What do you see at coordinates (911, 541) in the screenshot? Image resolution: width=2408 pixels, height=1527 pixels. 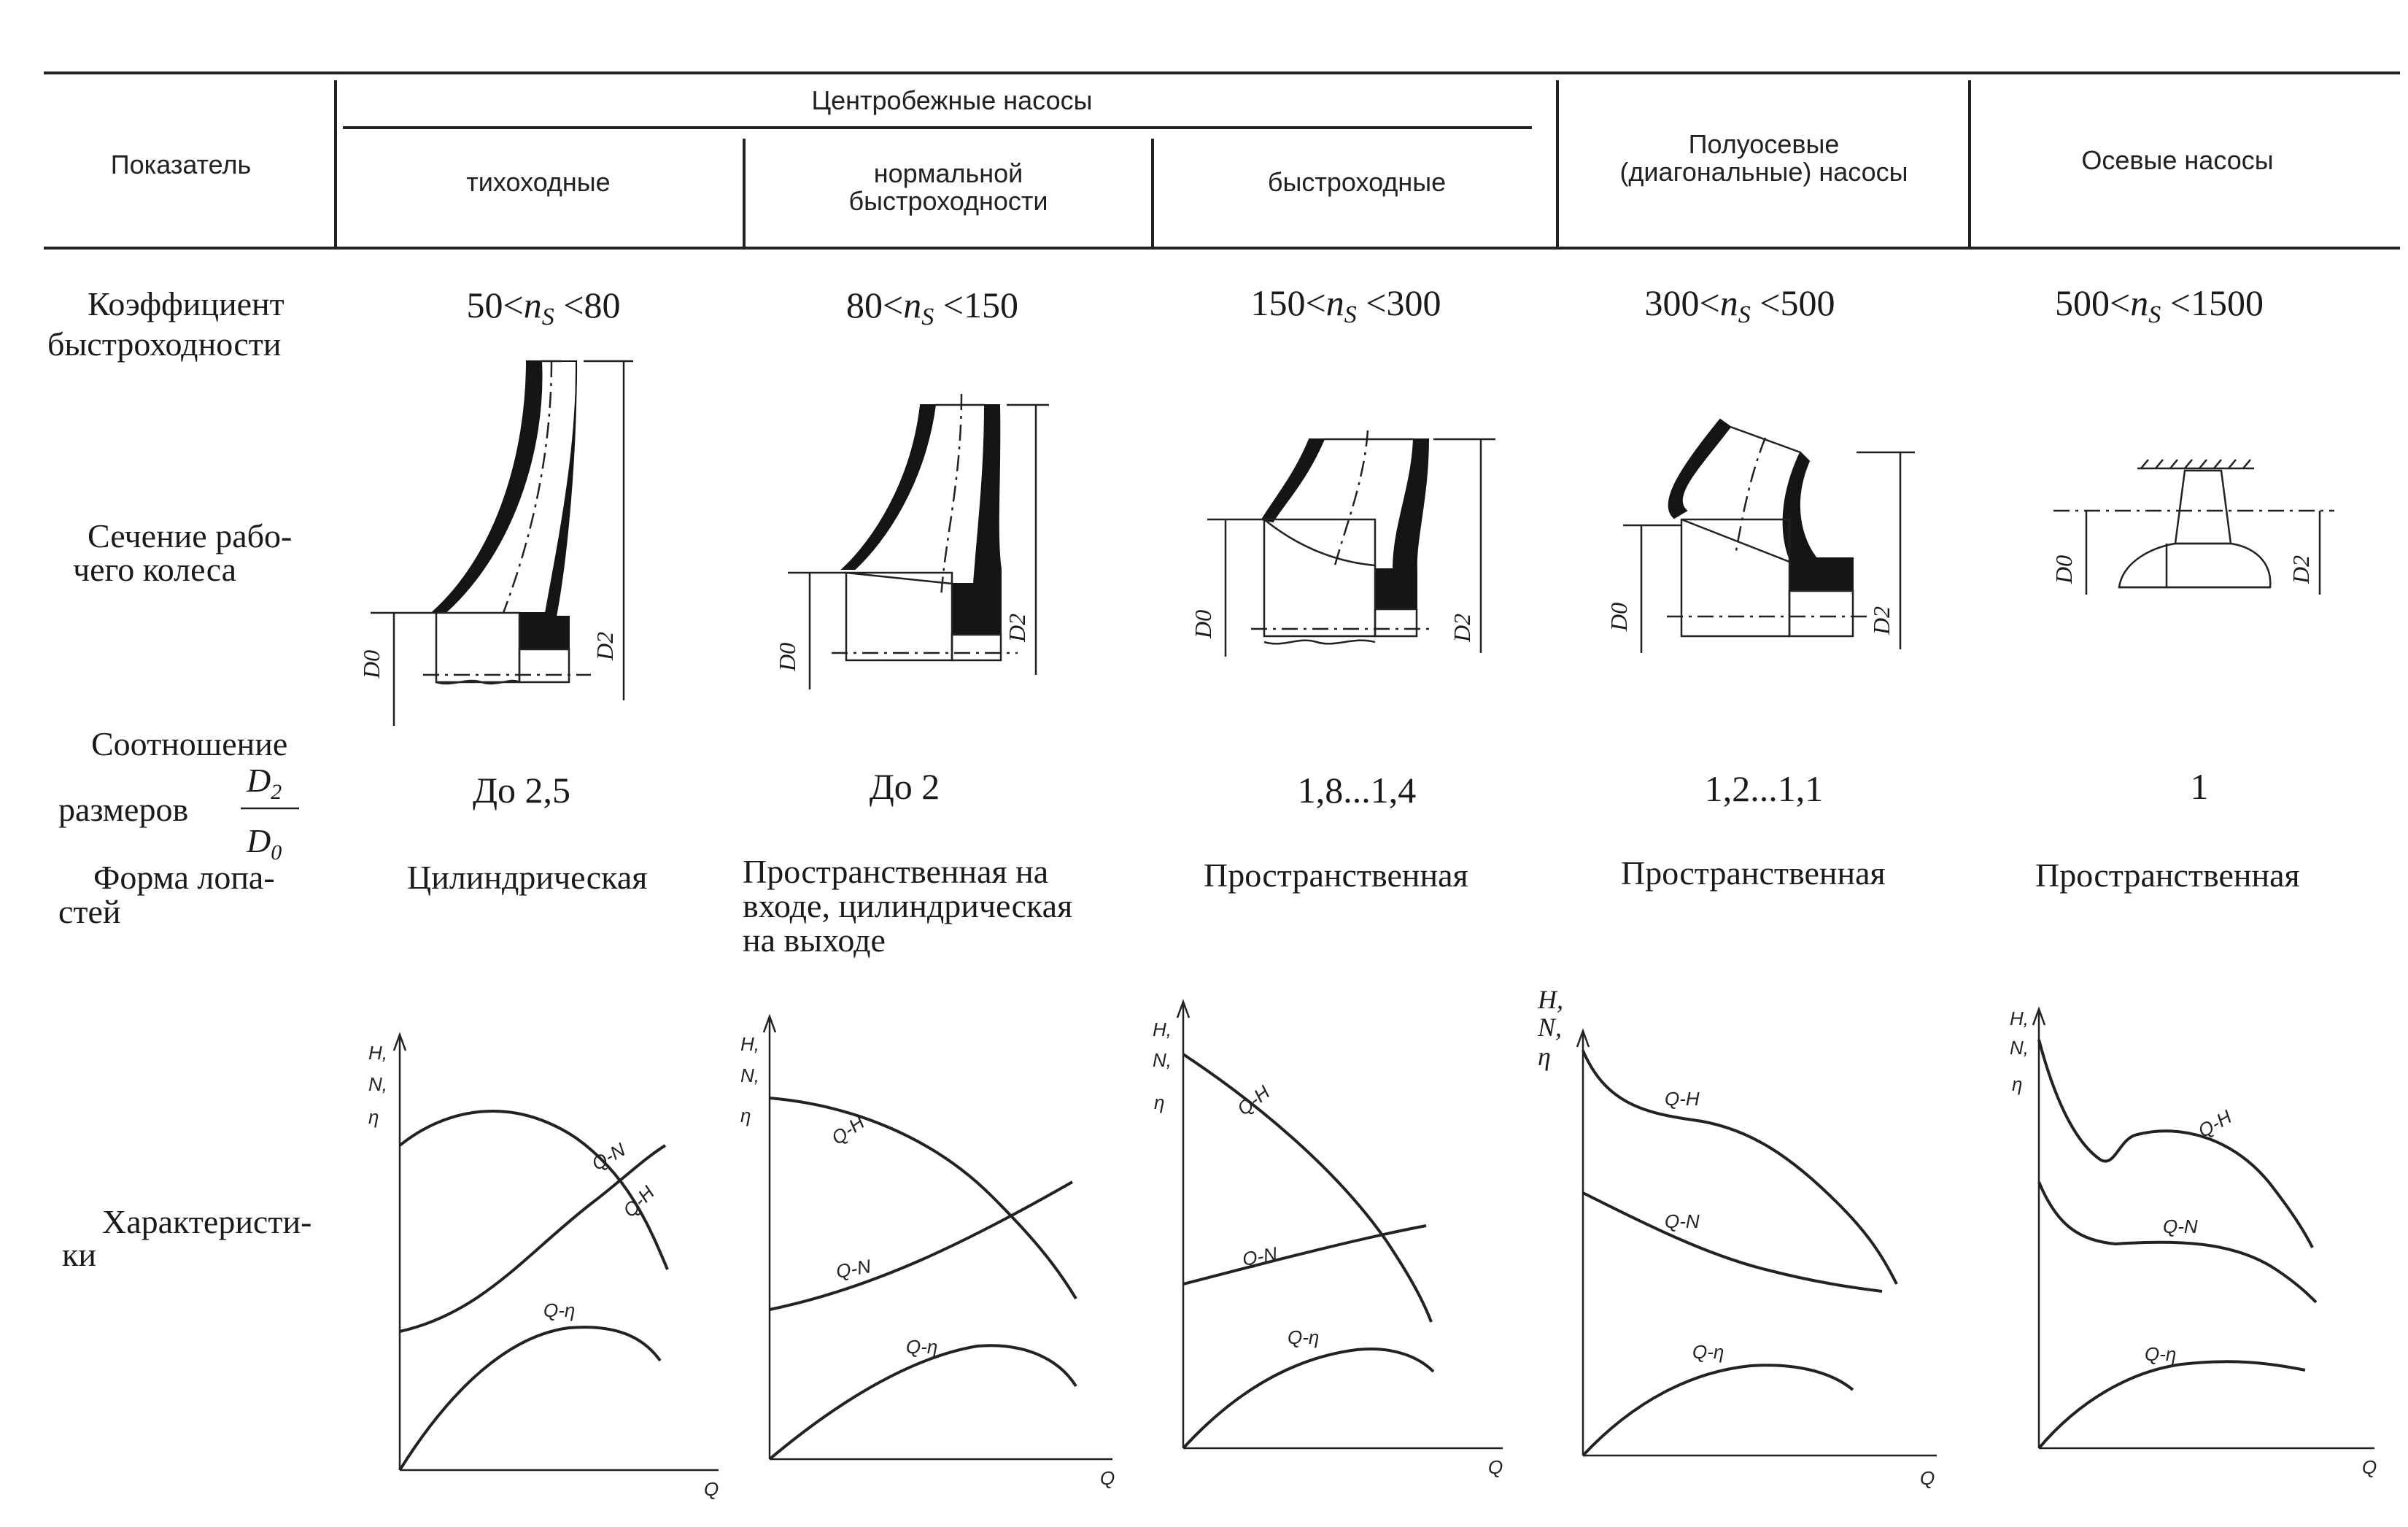 I see `impeller-section-normal-speed: D0 D2` at bounding box center [911, 541].